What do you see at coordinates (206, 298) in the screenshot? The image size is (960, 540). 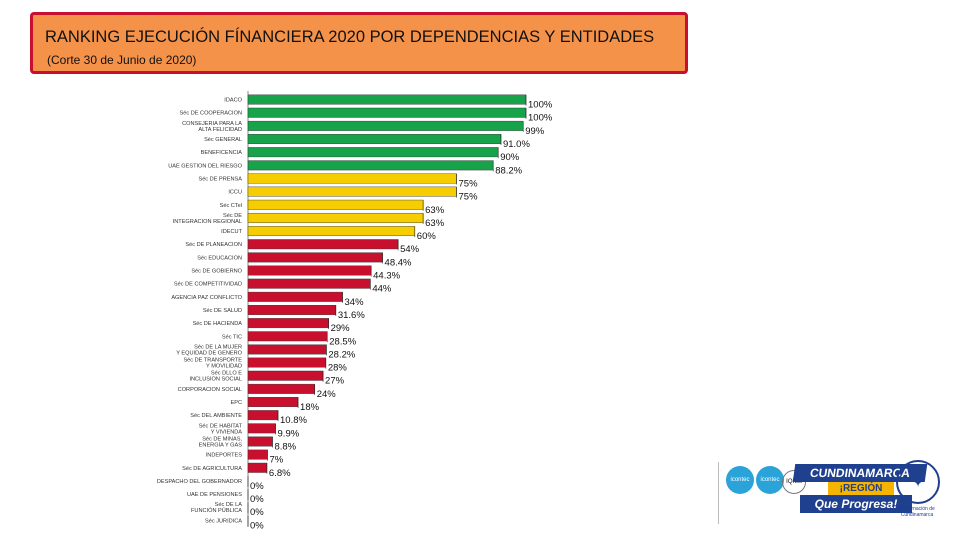 I see `category-label: AGENCIA PAZ CONFLICTO` at bounding box center [206, 298].